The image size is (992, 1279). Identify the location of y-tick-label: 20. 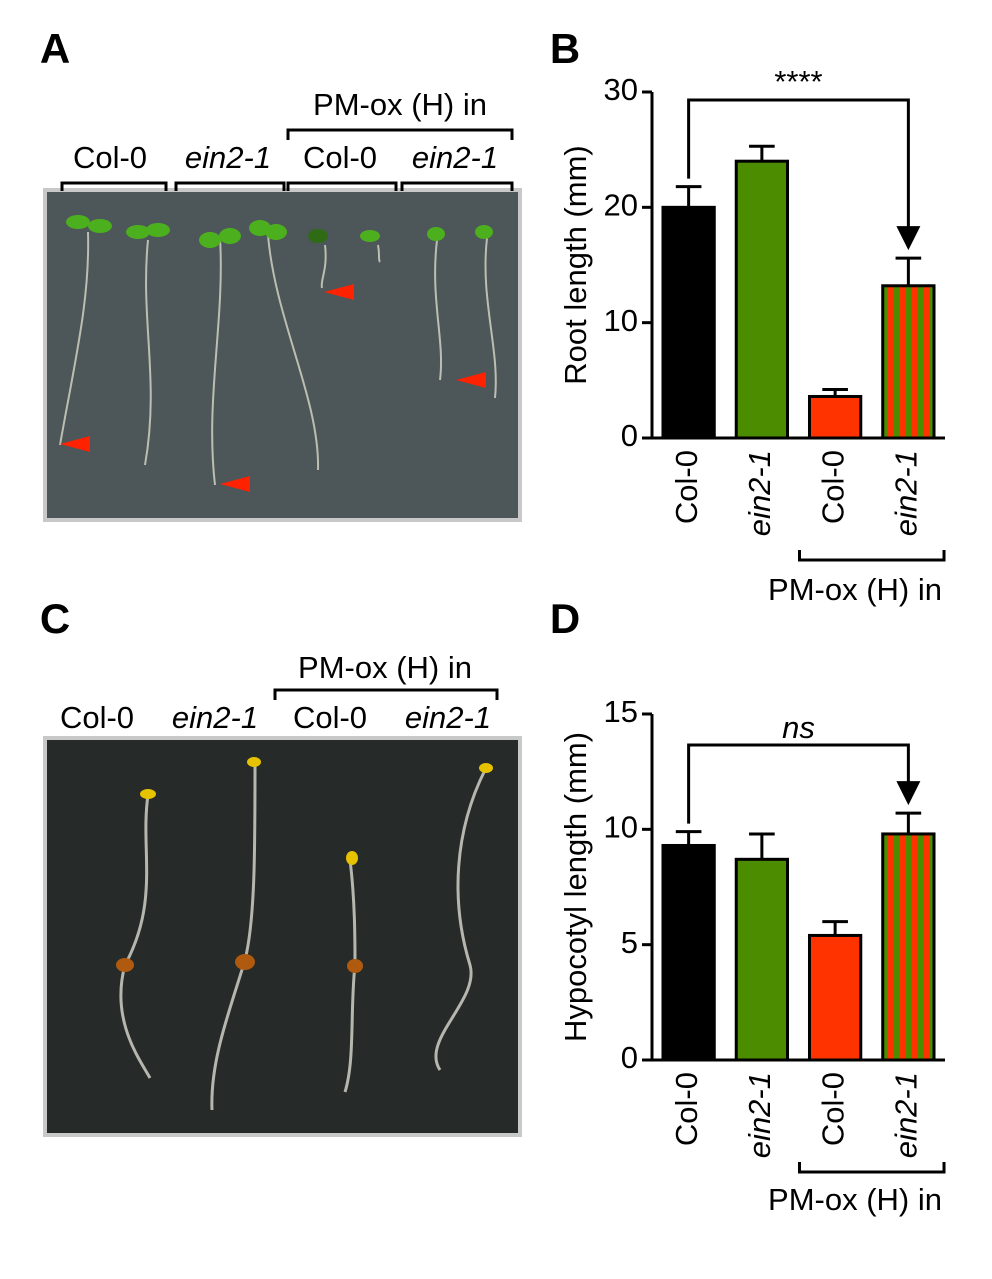
(621, 205).